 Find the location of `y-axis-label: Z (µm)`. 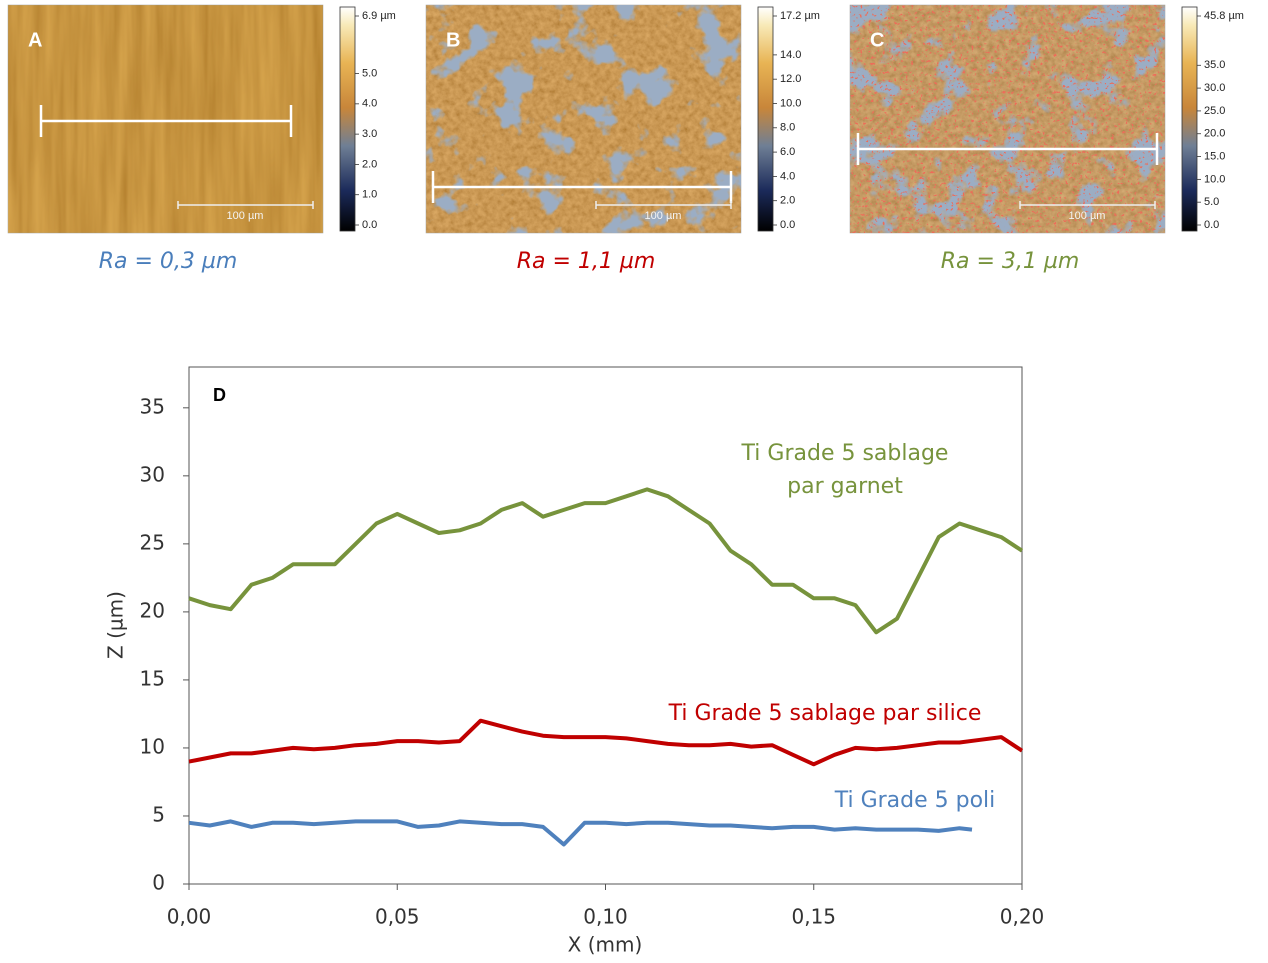

y-axis-label: Z (µm) is located at coordinates (116, 625).